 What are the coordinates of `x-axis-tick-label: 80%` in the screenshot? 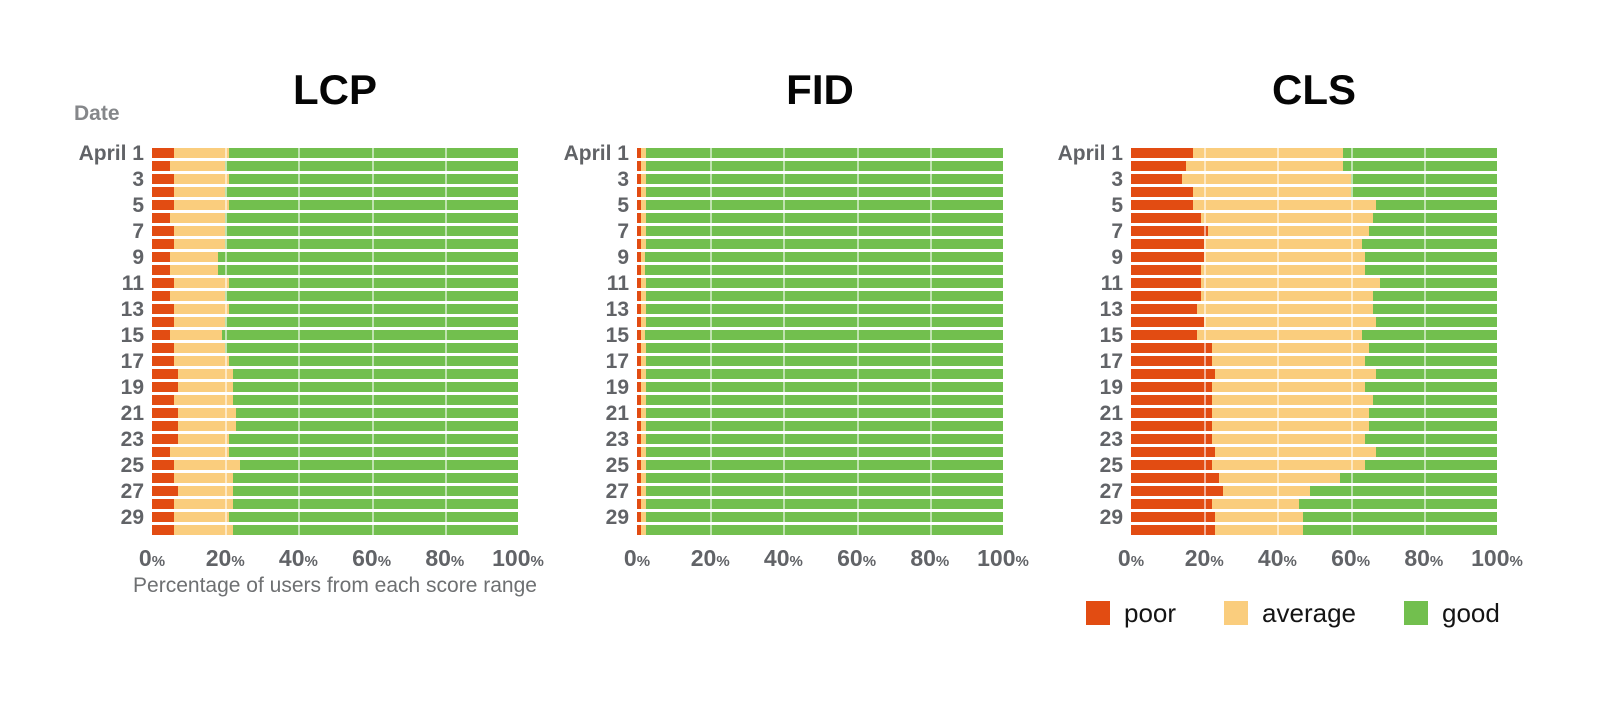 It's located at (1424, 558).